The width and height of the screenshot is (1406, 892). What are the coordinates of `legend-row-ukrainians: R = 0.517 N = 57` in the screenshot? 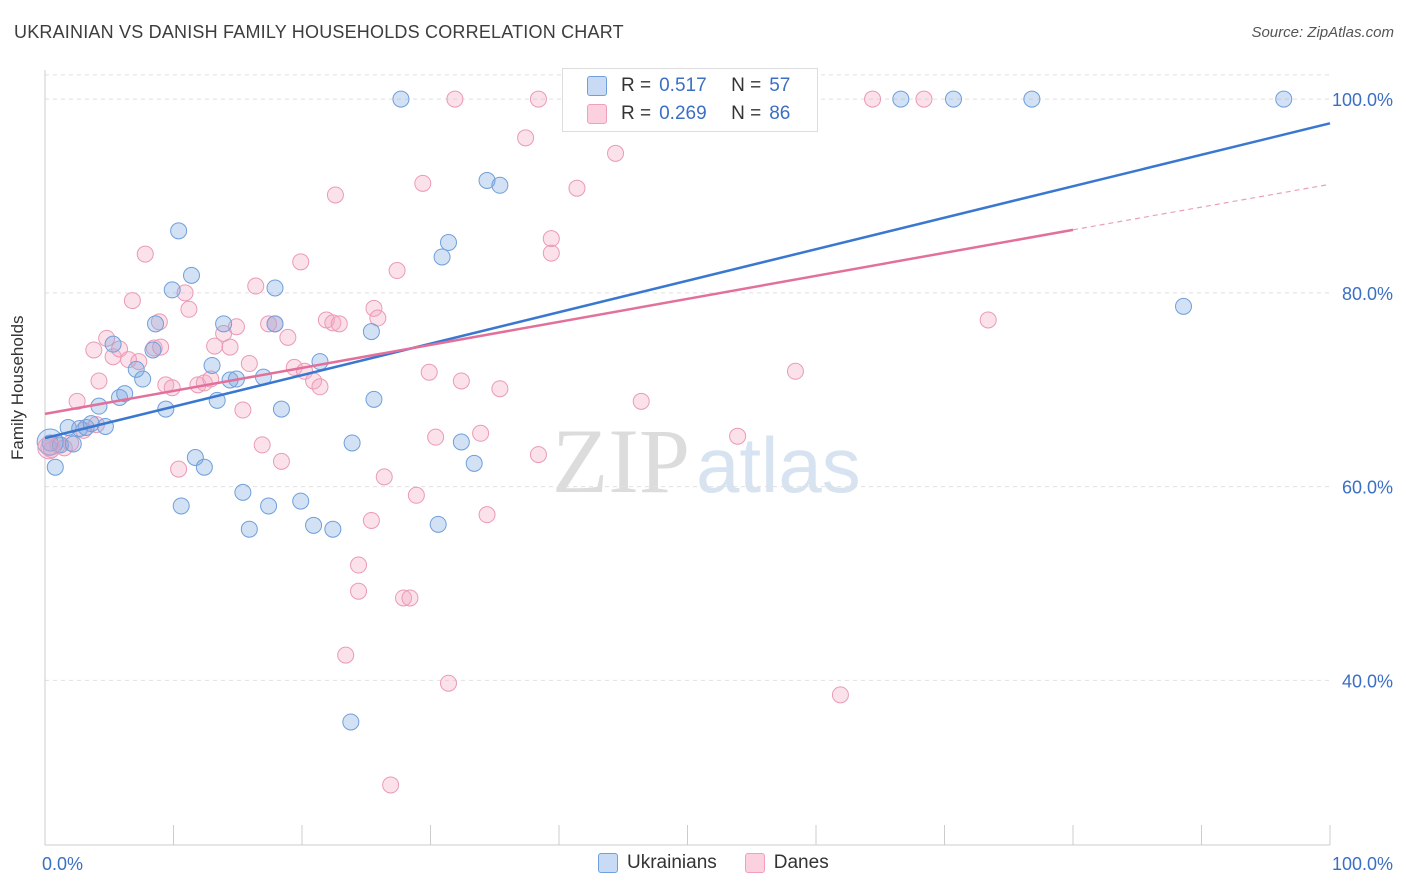 It's located at (688, 86).